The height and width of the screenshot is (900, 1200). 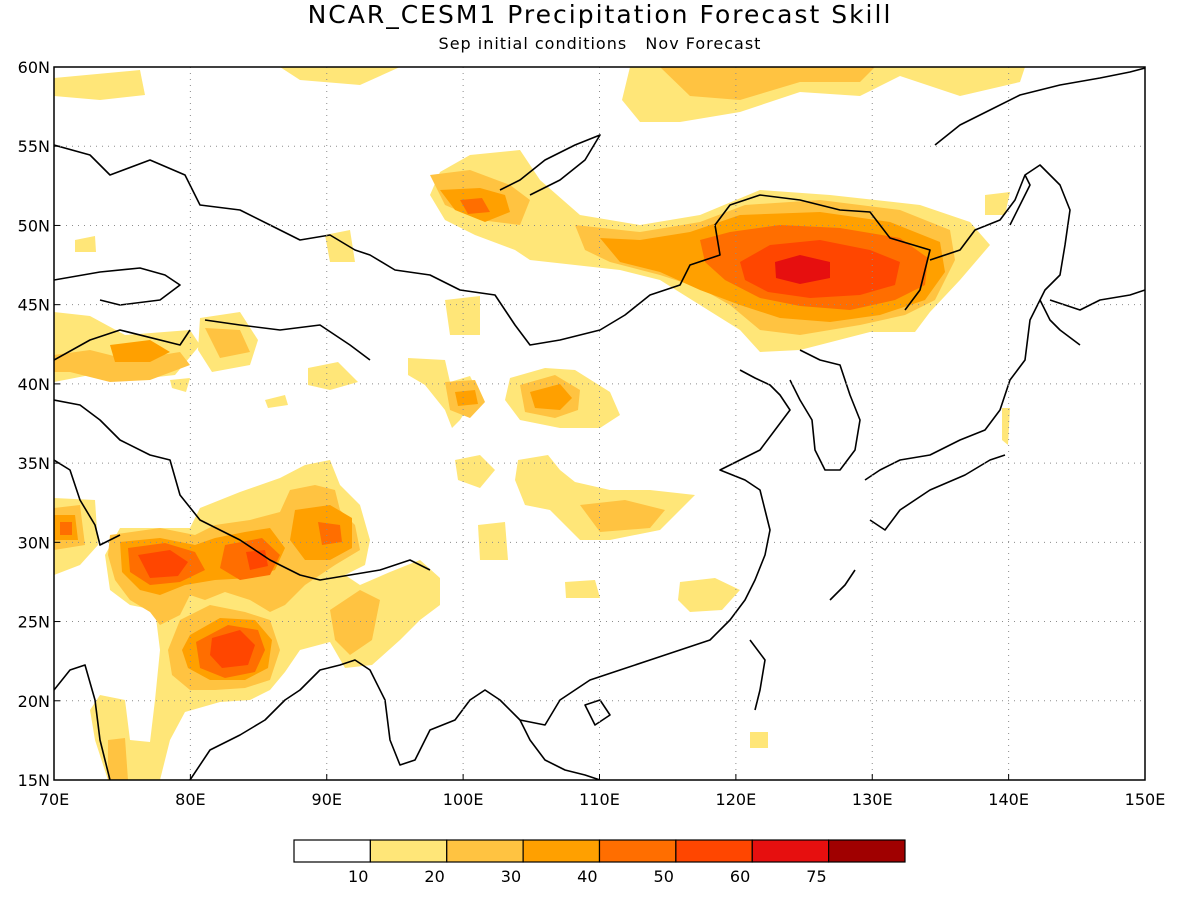 What do you see at coordinates (34, 463) in the screenshot?
I see `y-tick-label: 35N` at bounding box center [34, 463].